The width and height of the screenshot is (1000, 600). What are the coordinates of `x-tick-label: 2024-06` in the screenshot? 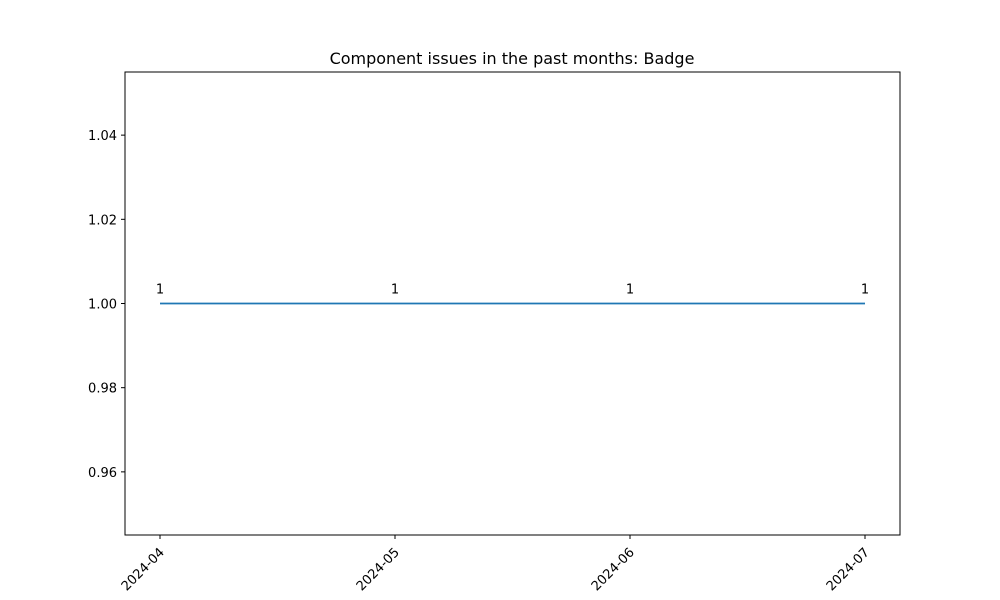 It's located at (613, 569).